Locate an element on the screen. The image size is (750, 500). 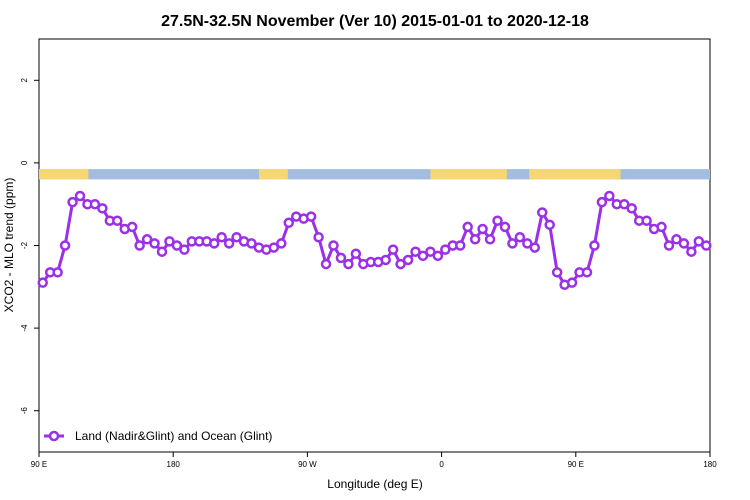
y-tick-label-3: -4 is located at coordinates (24, 328).